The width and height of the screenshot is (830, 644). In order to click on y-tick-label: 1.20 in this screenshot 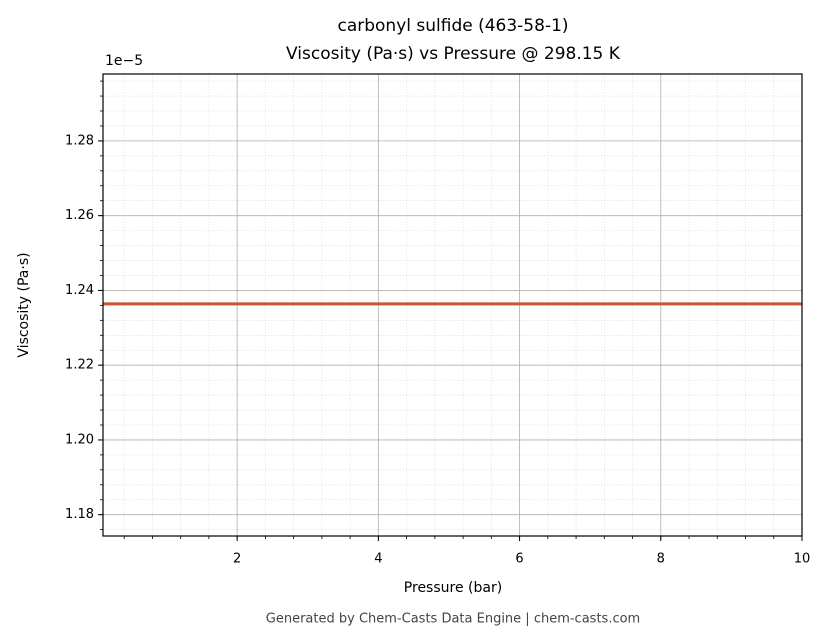, I will do `click(79, 439)`.